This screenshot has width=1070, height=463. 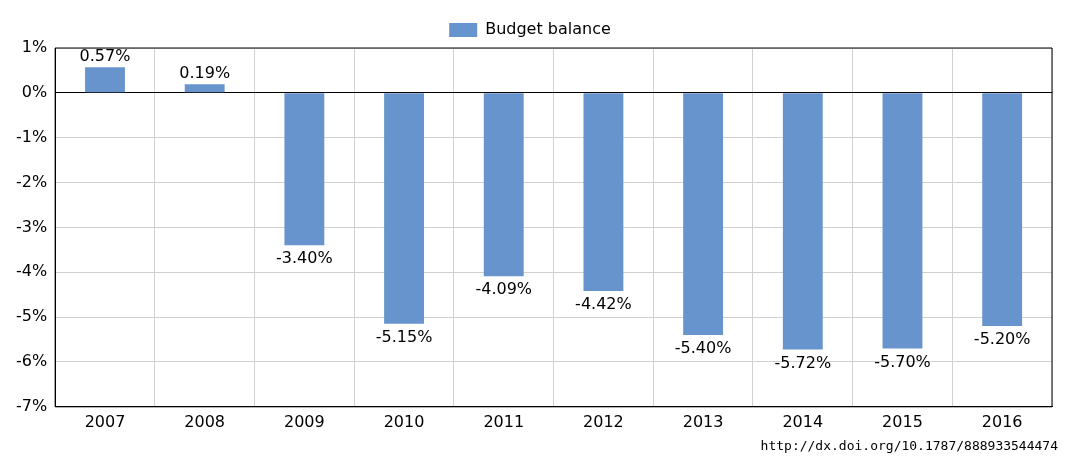 I want to click on y-tick-label: -6%, so click(x=32, y=361).